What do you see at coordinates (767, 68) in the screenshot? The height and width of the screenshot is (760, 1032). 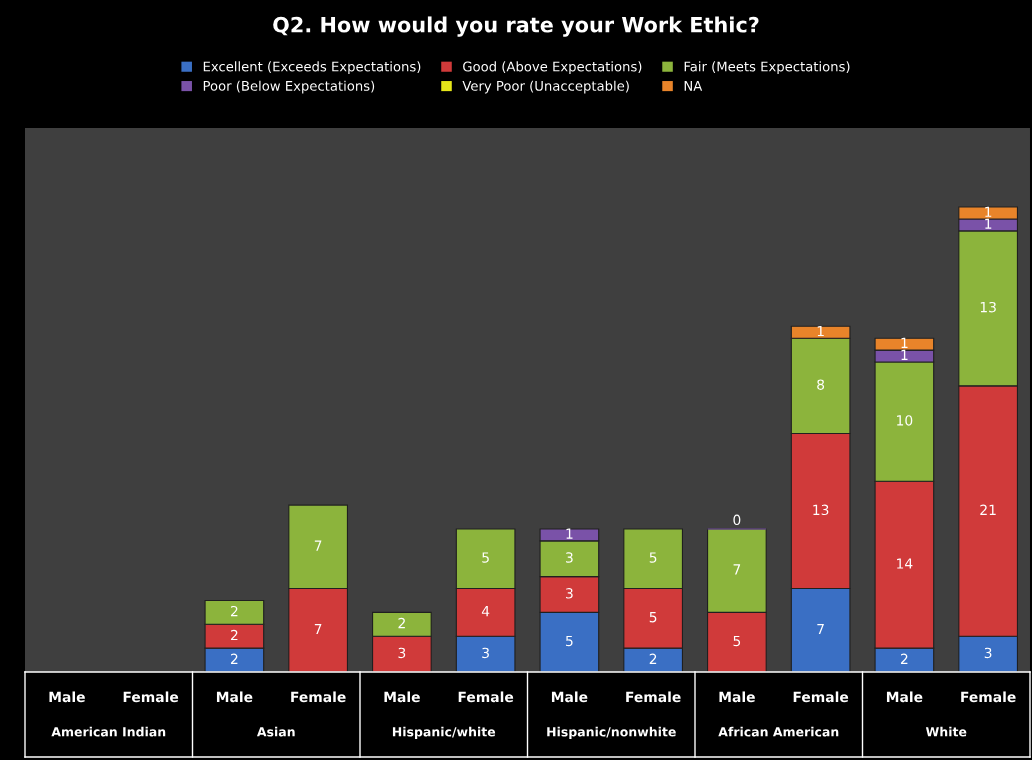 I see `legend-label: Fair (Meets Expectations)` at bounding box center [767, 68].